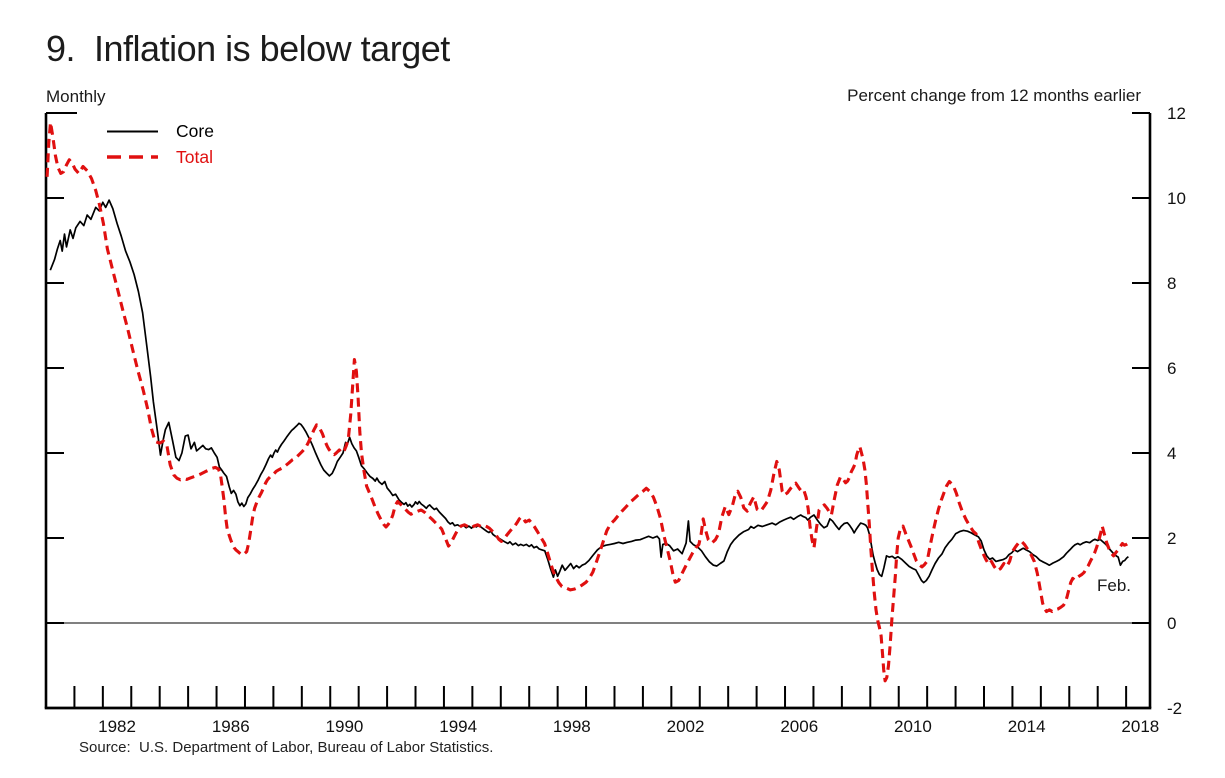 The image size is (1225, 778). I want to click on y-tick-label: 8, so click(1171, 283).